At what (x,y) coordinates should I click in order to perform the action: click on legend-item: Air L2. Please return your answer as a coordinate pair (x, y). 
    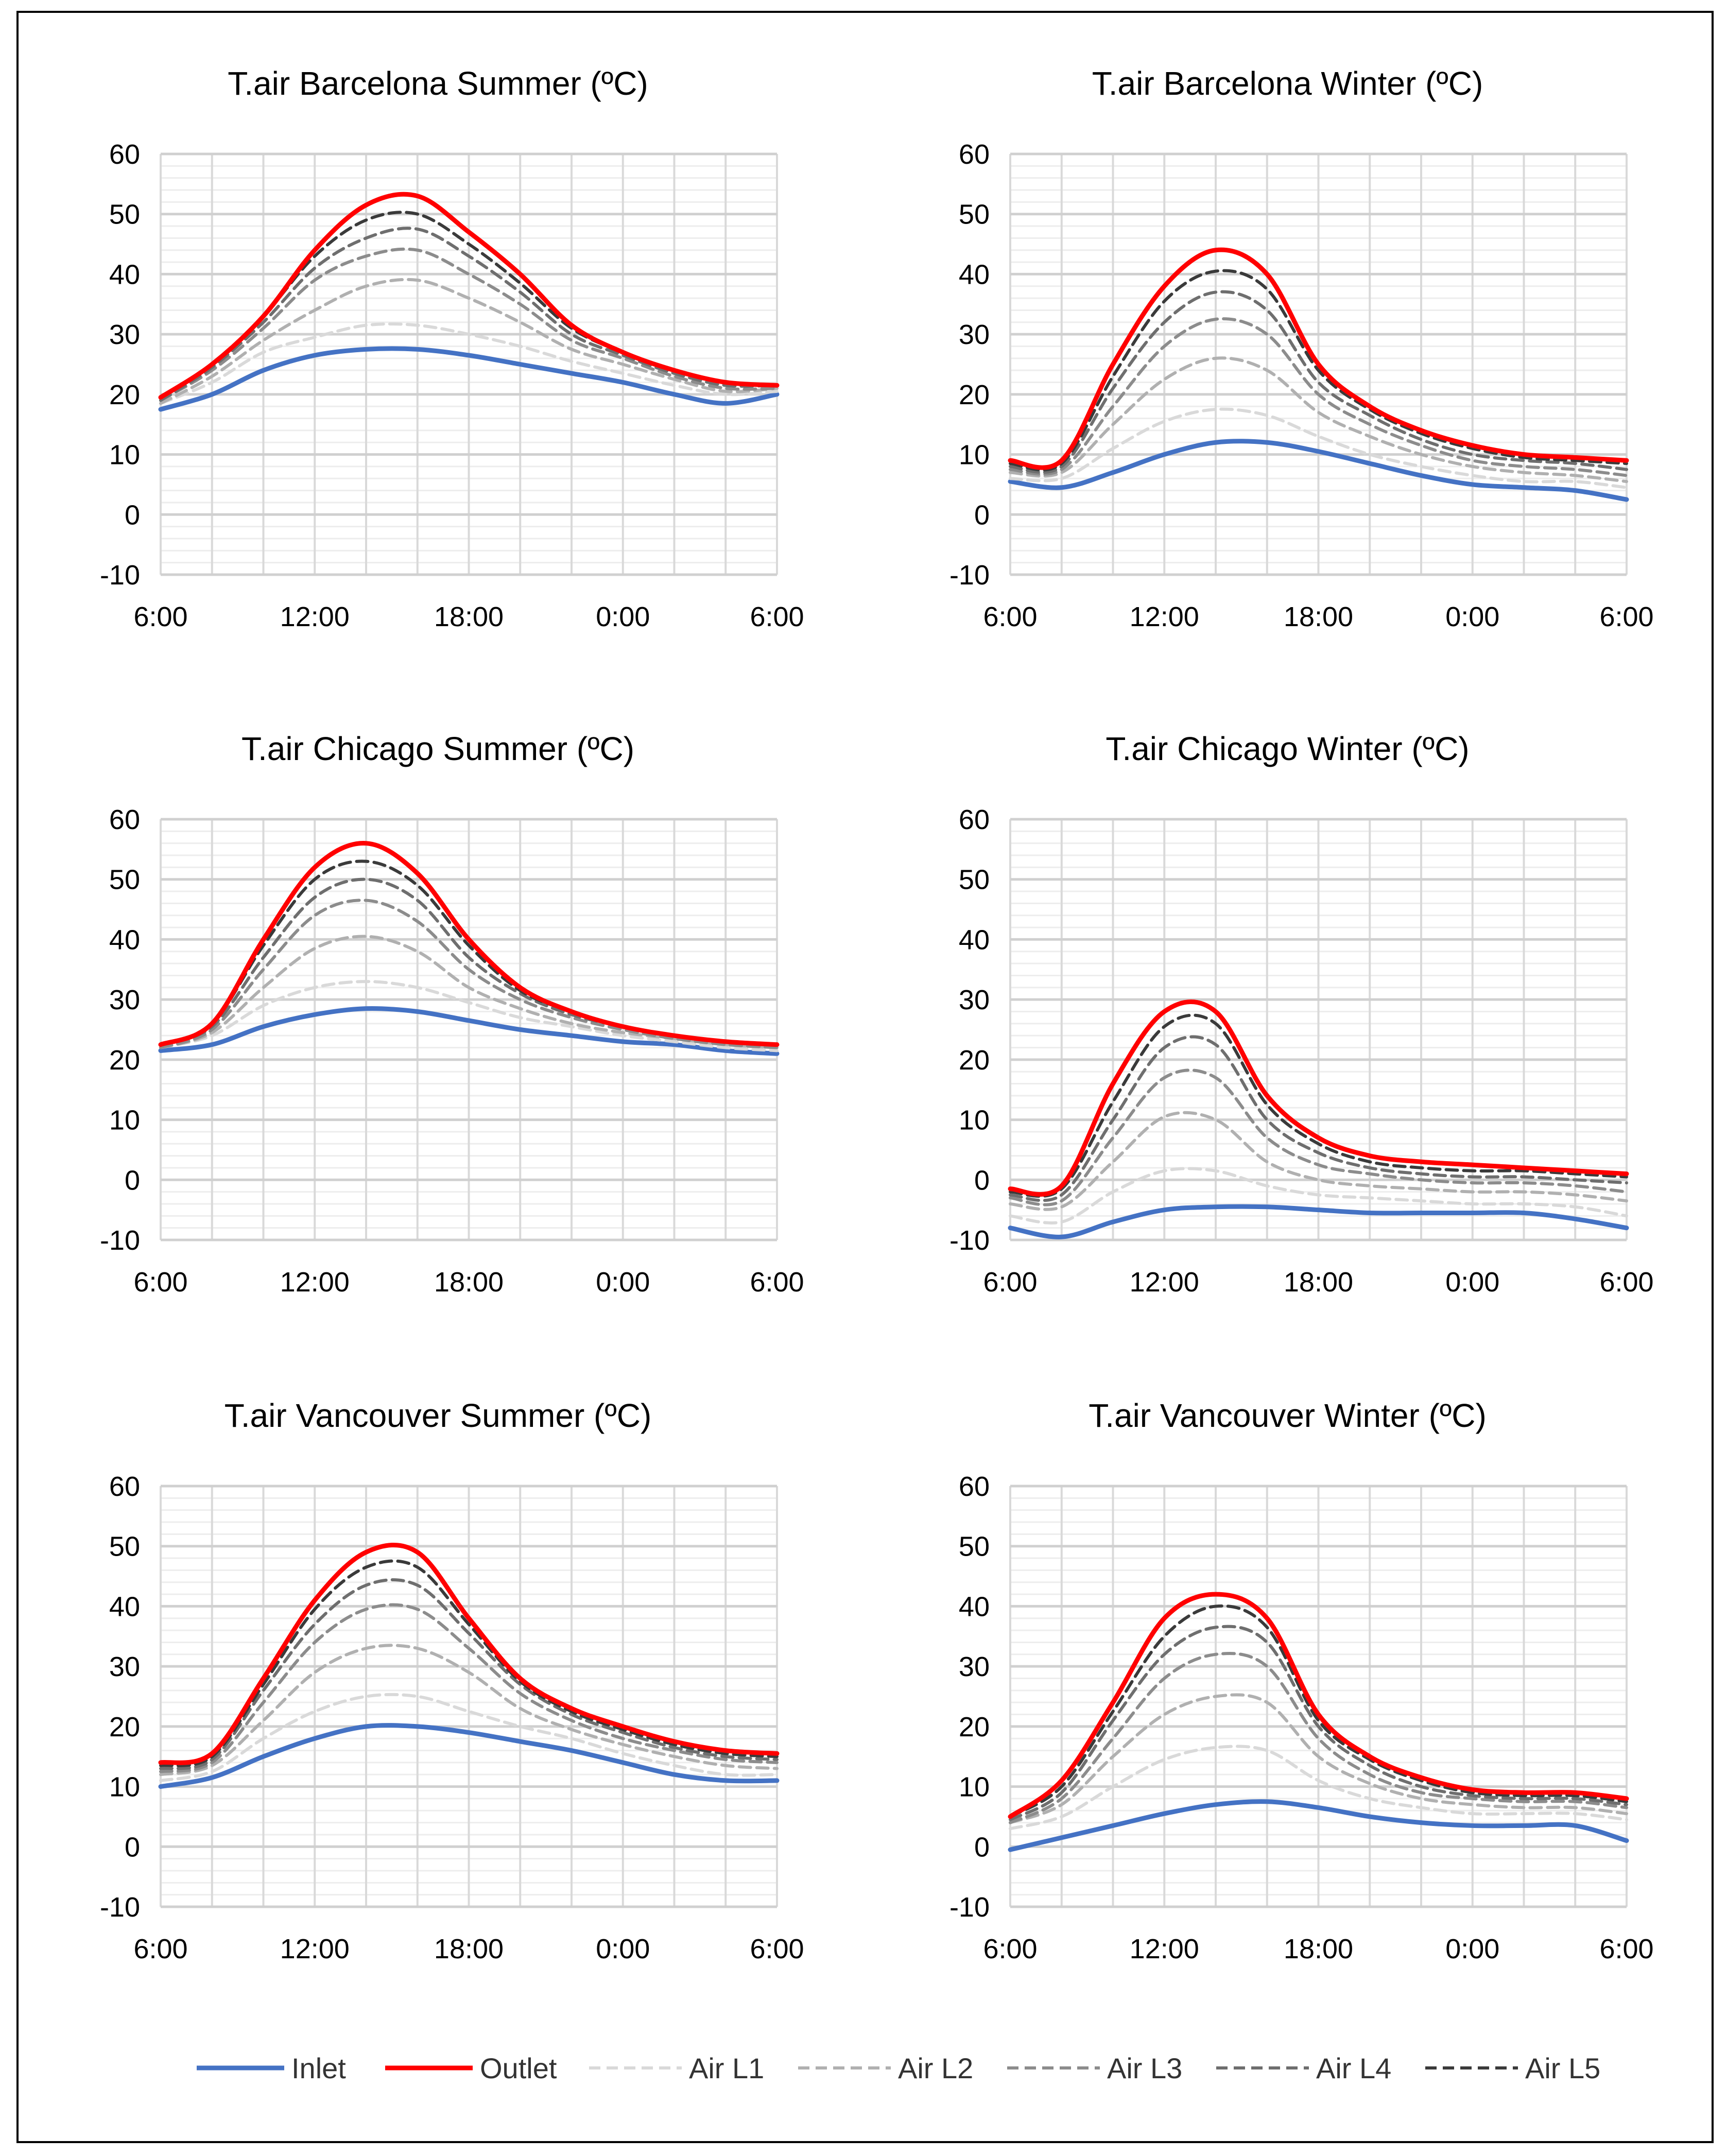
    Looking at the image, I should click on (885, 2068).